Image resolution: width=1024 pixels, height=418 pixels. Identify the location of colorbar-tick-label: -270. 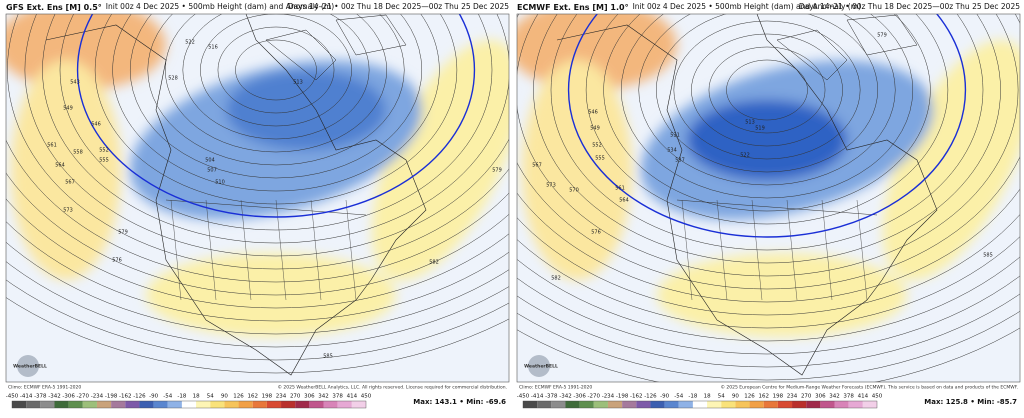
(83, 397).